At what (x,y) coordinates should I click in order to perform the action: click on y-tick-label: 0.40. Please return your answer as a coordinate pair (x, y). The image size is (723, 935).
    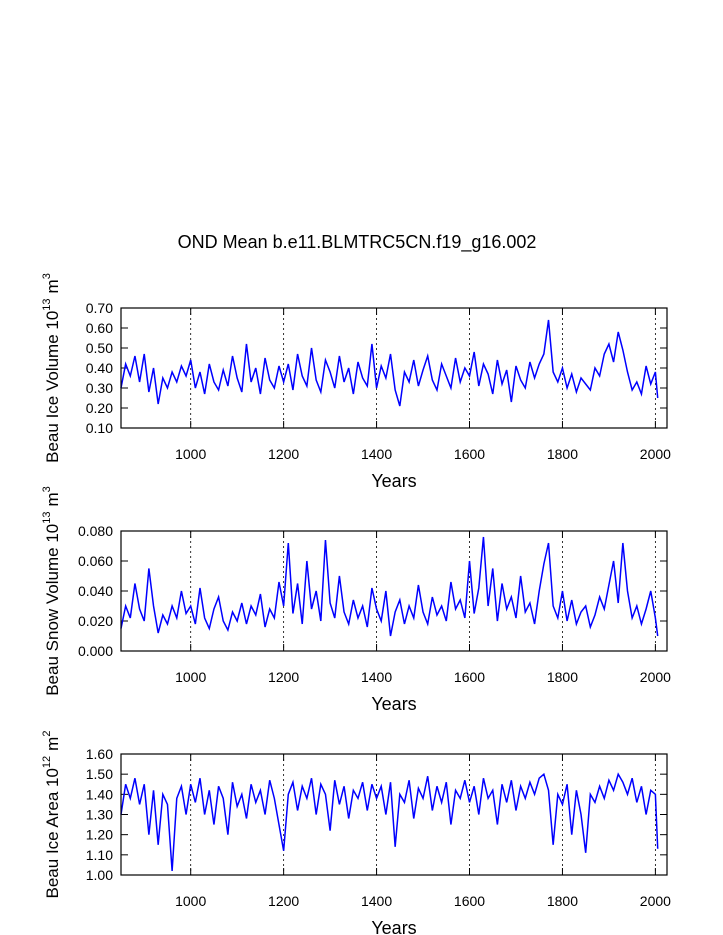
    Looking at the image, I should click on (99, 368).